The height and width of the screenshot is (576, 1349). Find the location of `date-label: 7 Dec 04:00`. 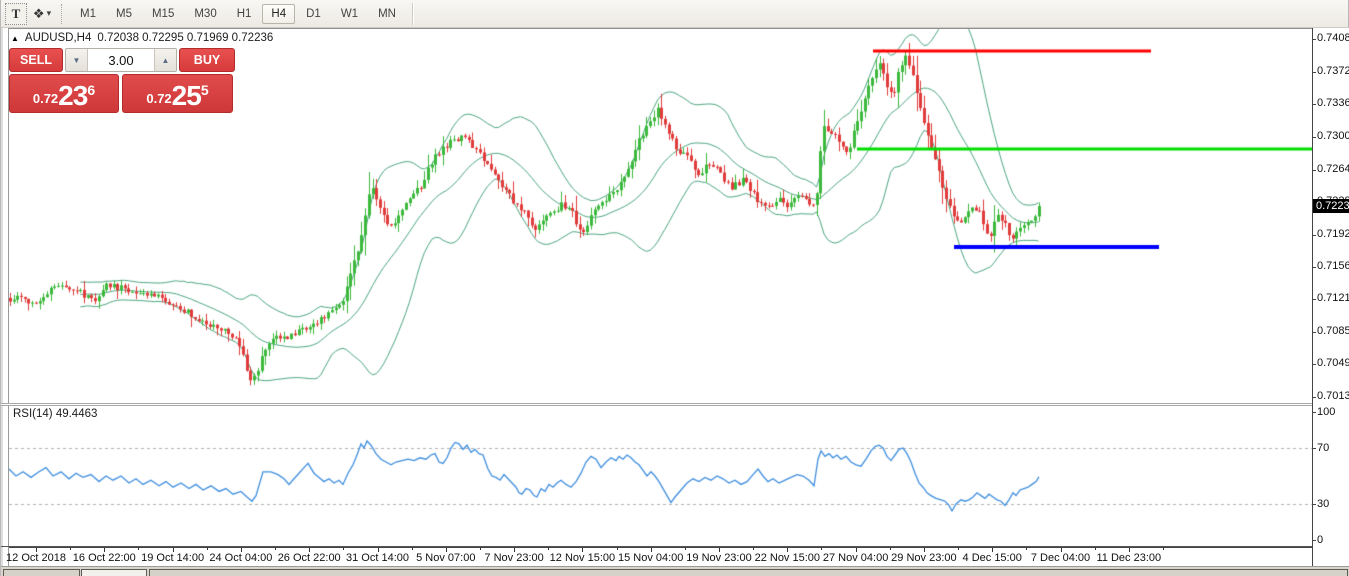

date-label: 7 Dec 04:00 is located at coordinates (1060, 558).